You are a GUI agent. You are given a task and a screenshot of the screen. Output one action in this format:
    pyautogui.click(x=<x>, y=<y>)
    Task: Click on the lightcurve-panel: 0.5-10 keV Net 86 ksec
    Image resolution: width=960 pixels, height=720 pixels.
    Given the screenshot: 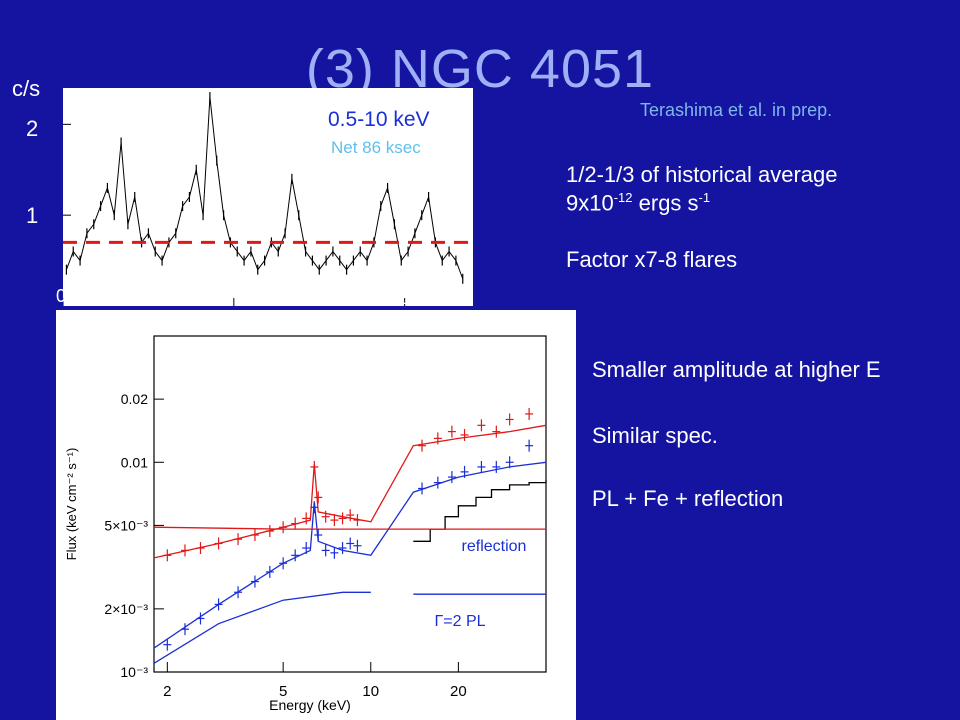 What is the action you would take?
    pyautogui.click(x=268, y=197)
    